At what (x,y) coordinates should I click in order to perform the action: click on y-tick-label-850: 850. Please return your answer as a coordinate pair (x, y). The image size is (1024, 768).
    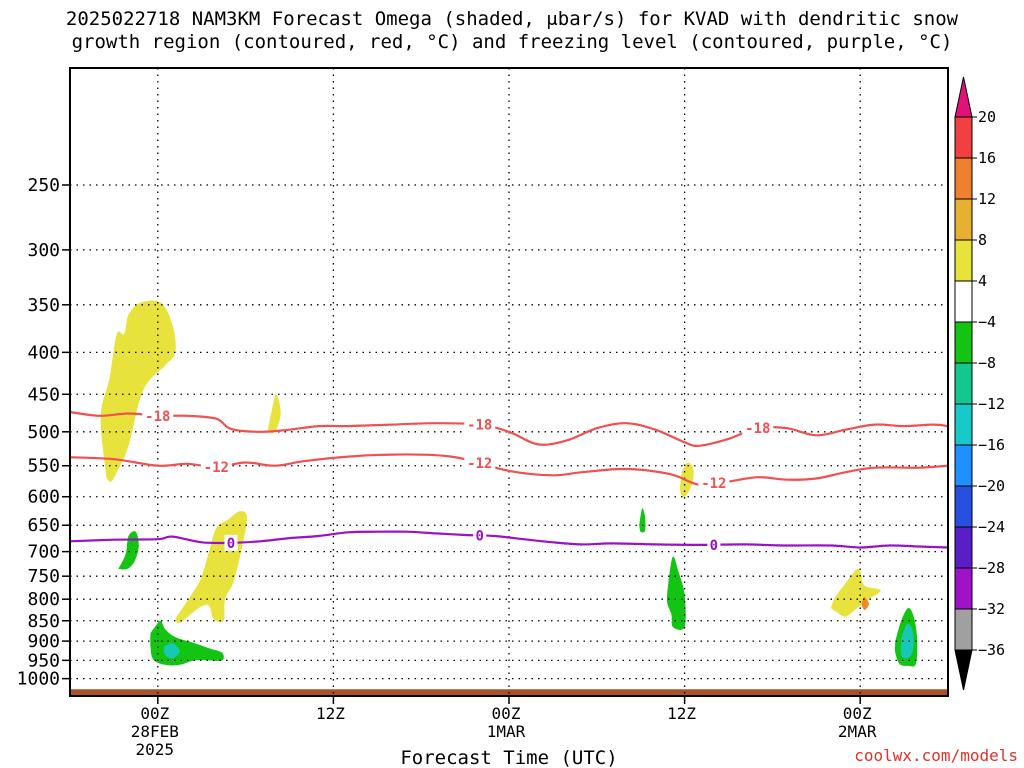
    Looking at the image, I should click on (43, 621).